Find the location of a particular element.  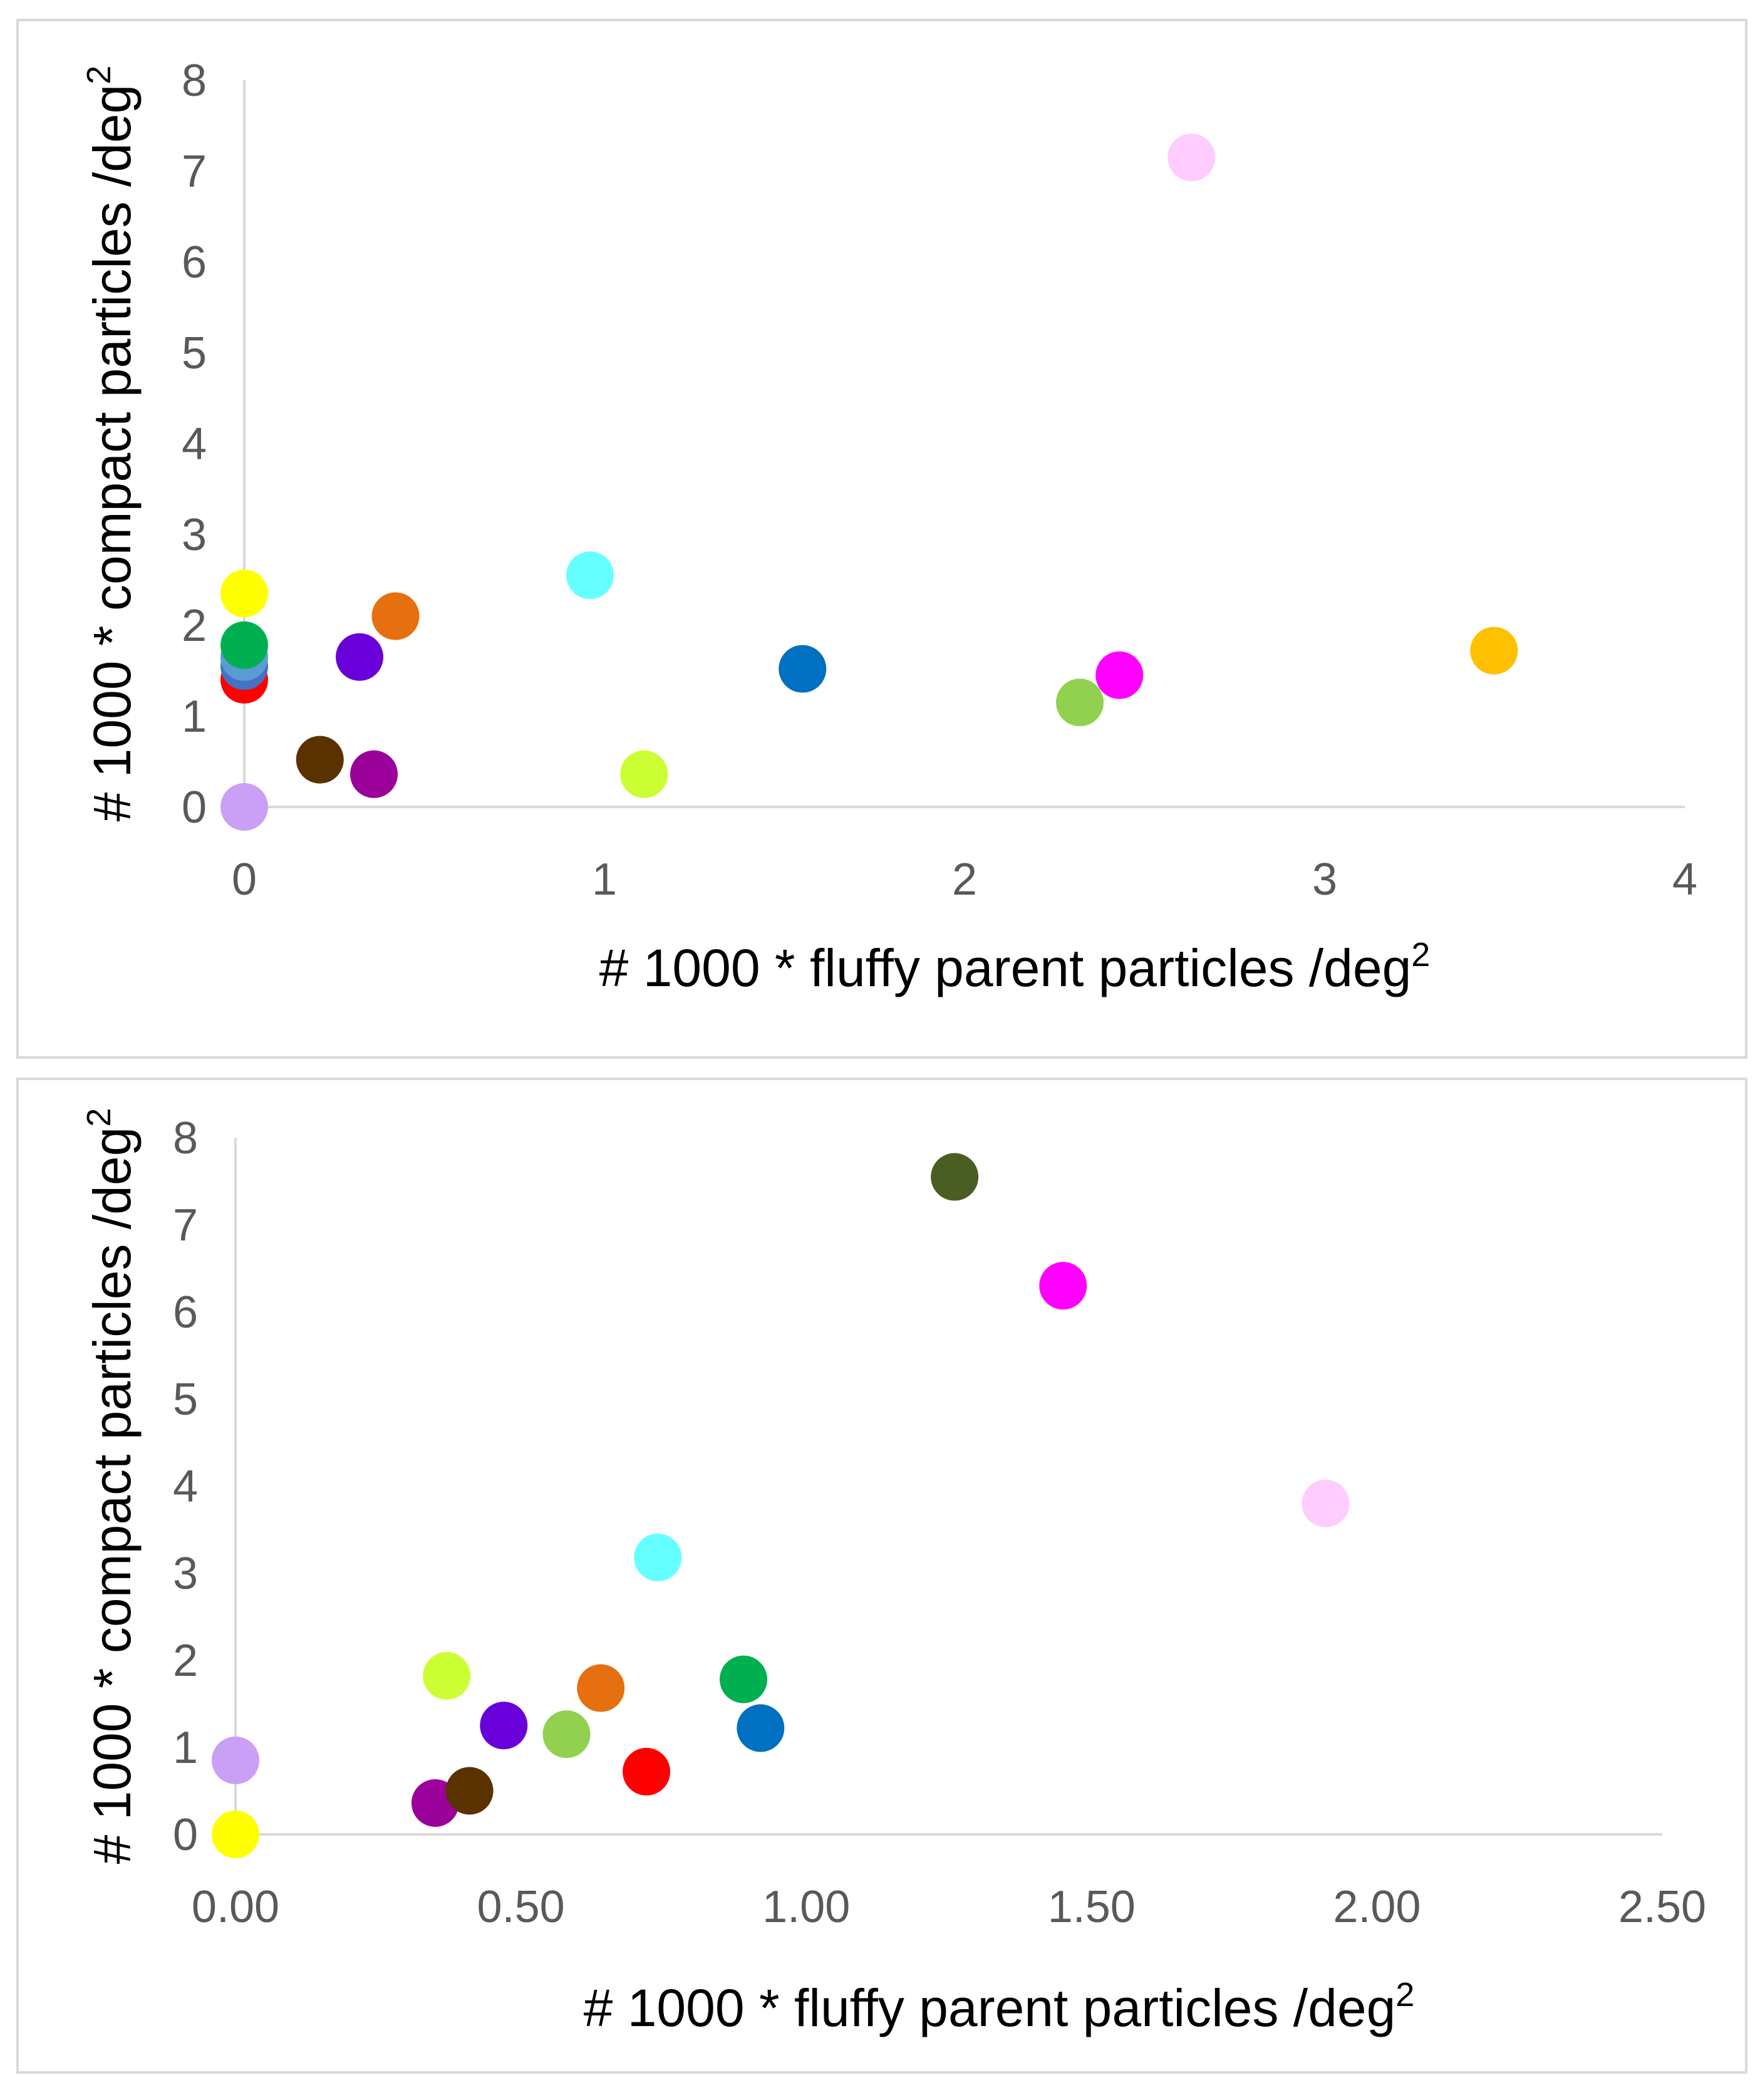

x-tick-label: 2 is located at coordinates (964, 880).